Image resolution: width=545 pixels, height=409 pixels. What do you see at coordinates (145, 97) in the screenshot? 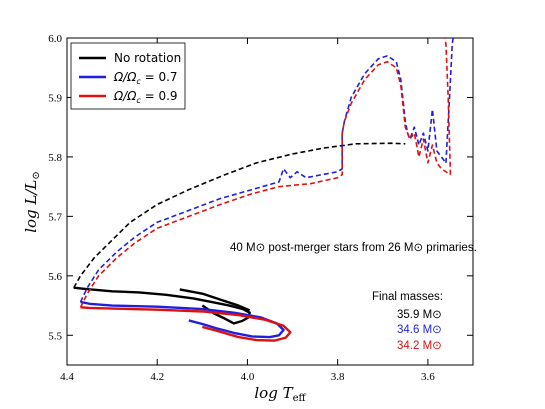
I see `legend-label-omega-09: Ω/Ωc = 0.9` at bounding box center [145, 97].